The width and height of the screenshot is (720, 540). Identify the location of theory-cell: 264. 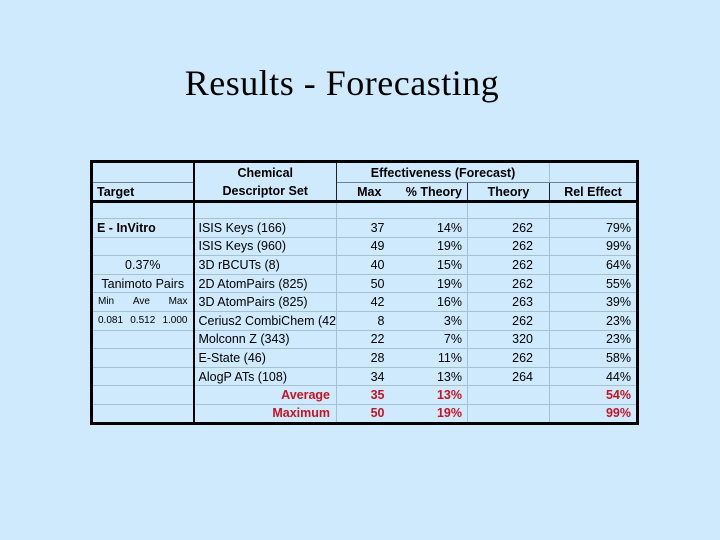
(509, 377).